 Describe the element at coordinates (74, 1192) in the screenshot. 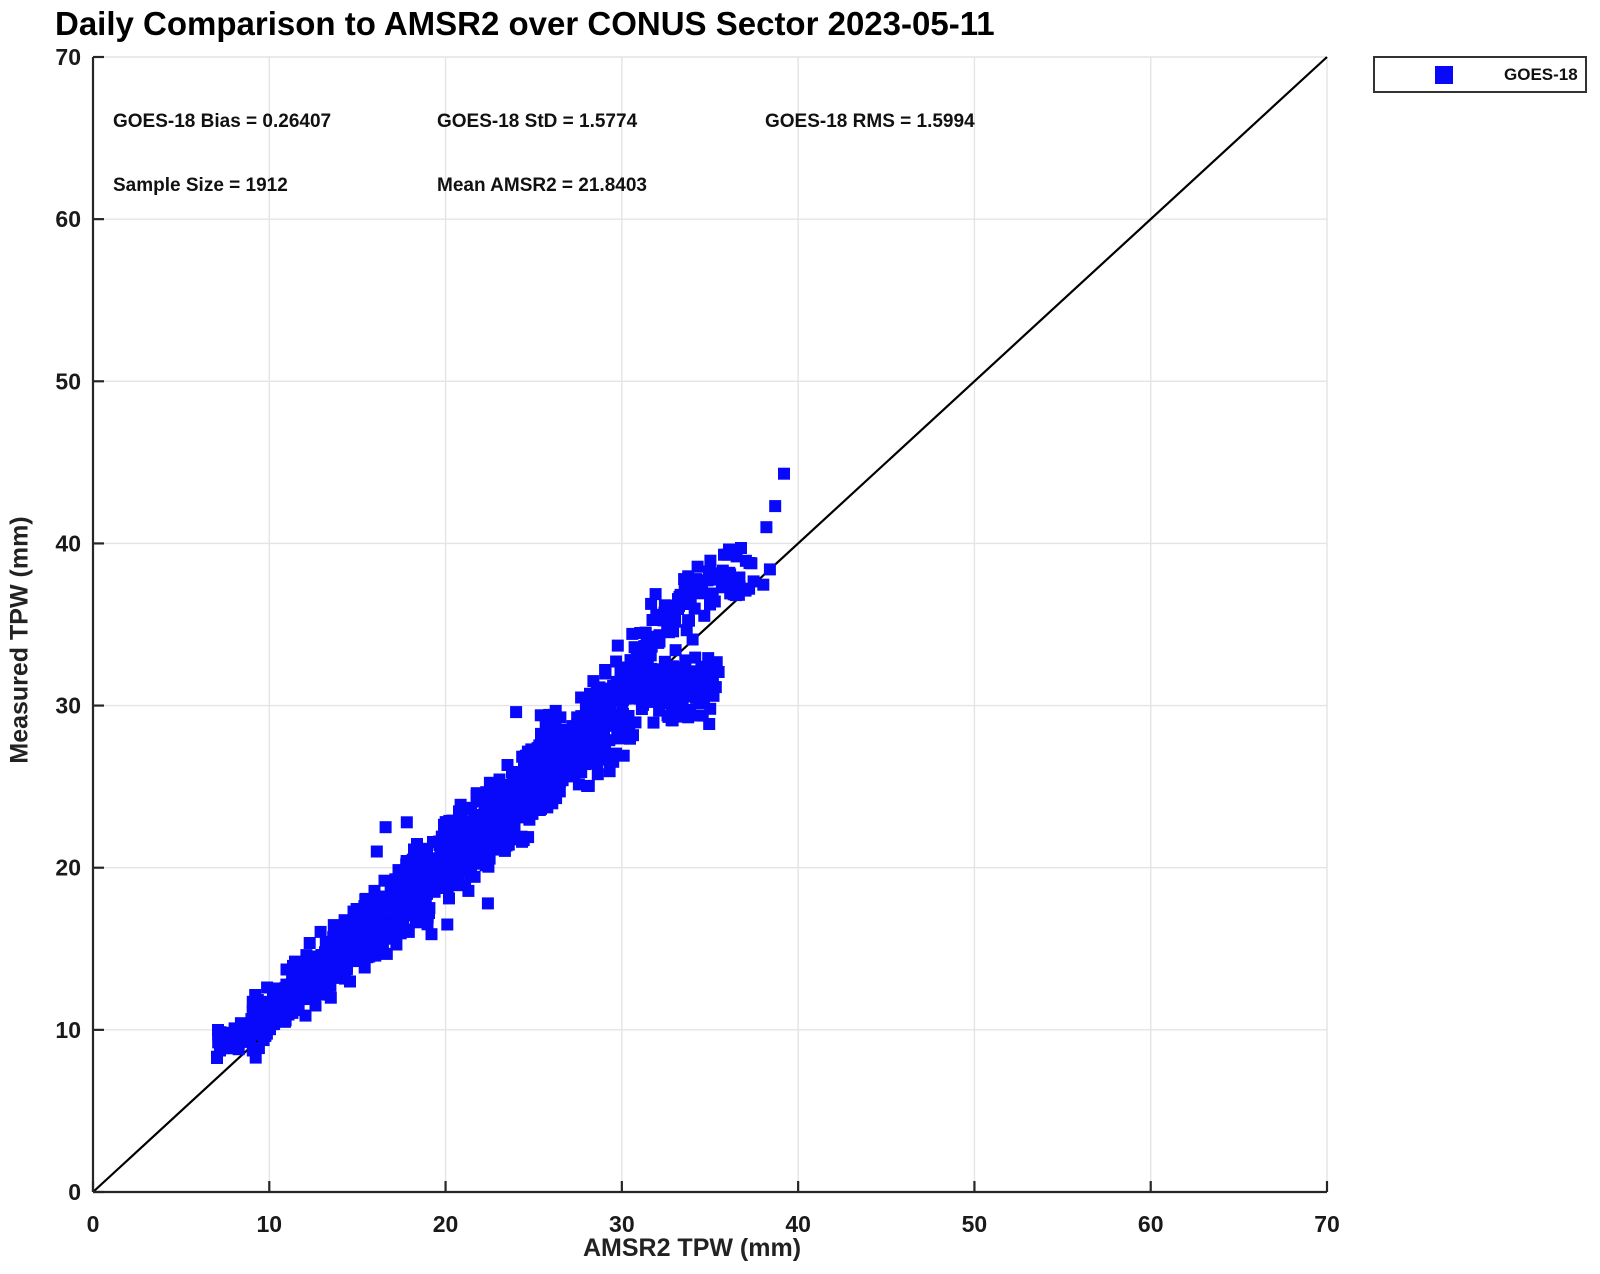

I see `y-tick-label: 0` at that location.